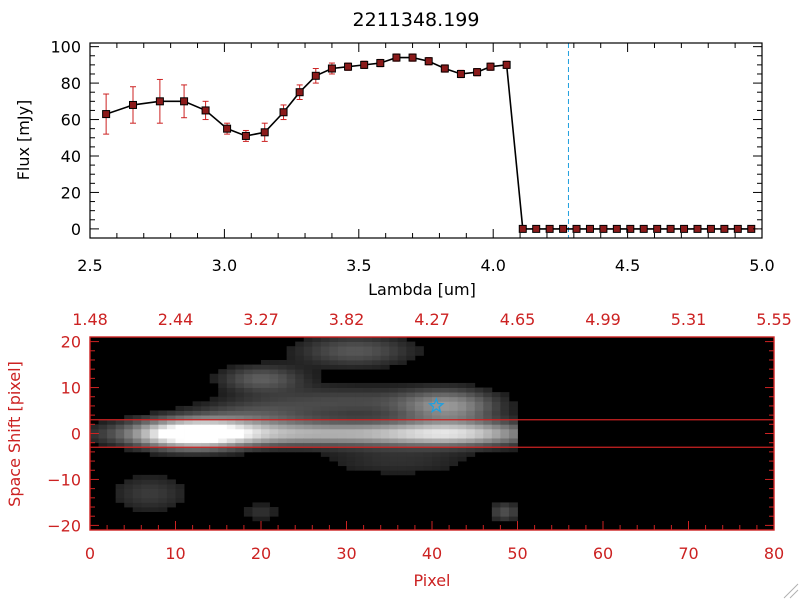 The image size is (800, 600). Describe the element at coordinates (71, 83) in the screenshot. I see `y-tick-label: 80` at that location.